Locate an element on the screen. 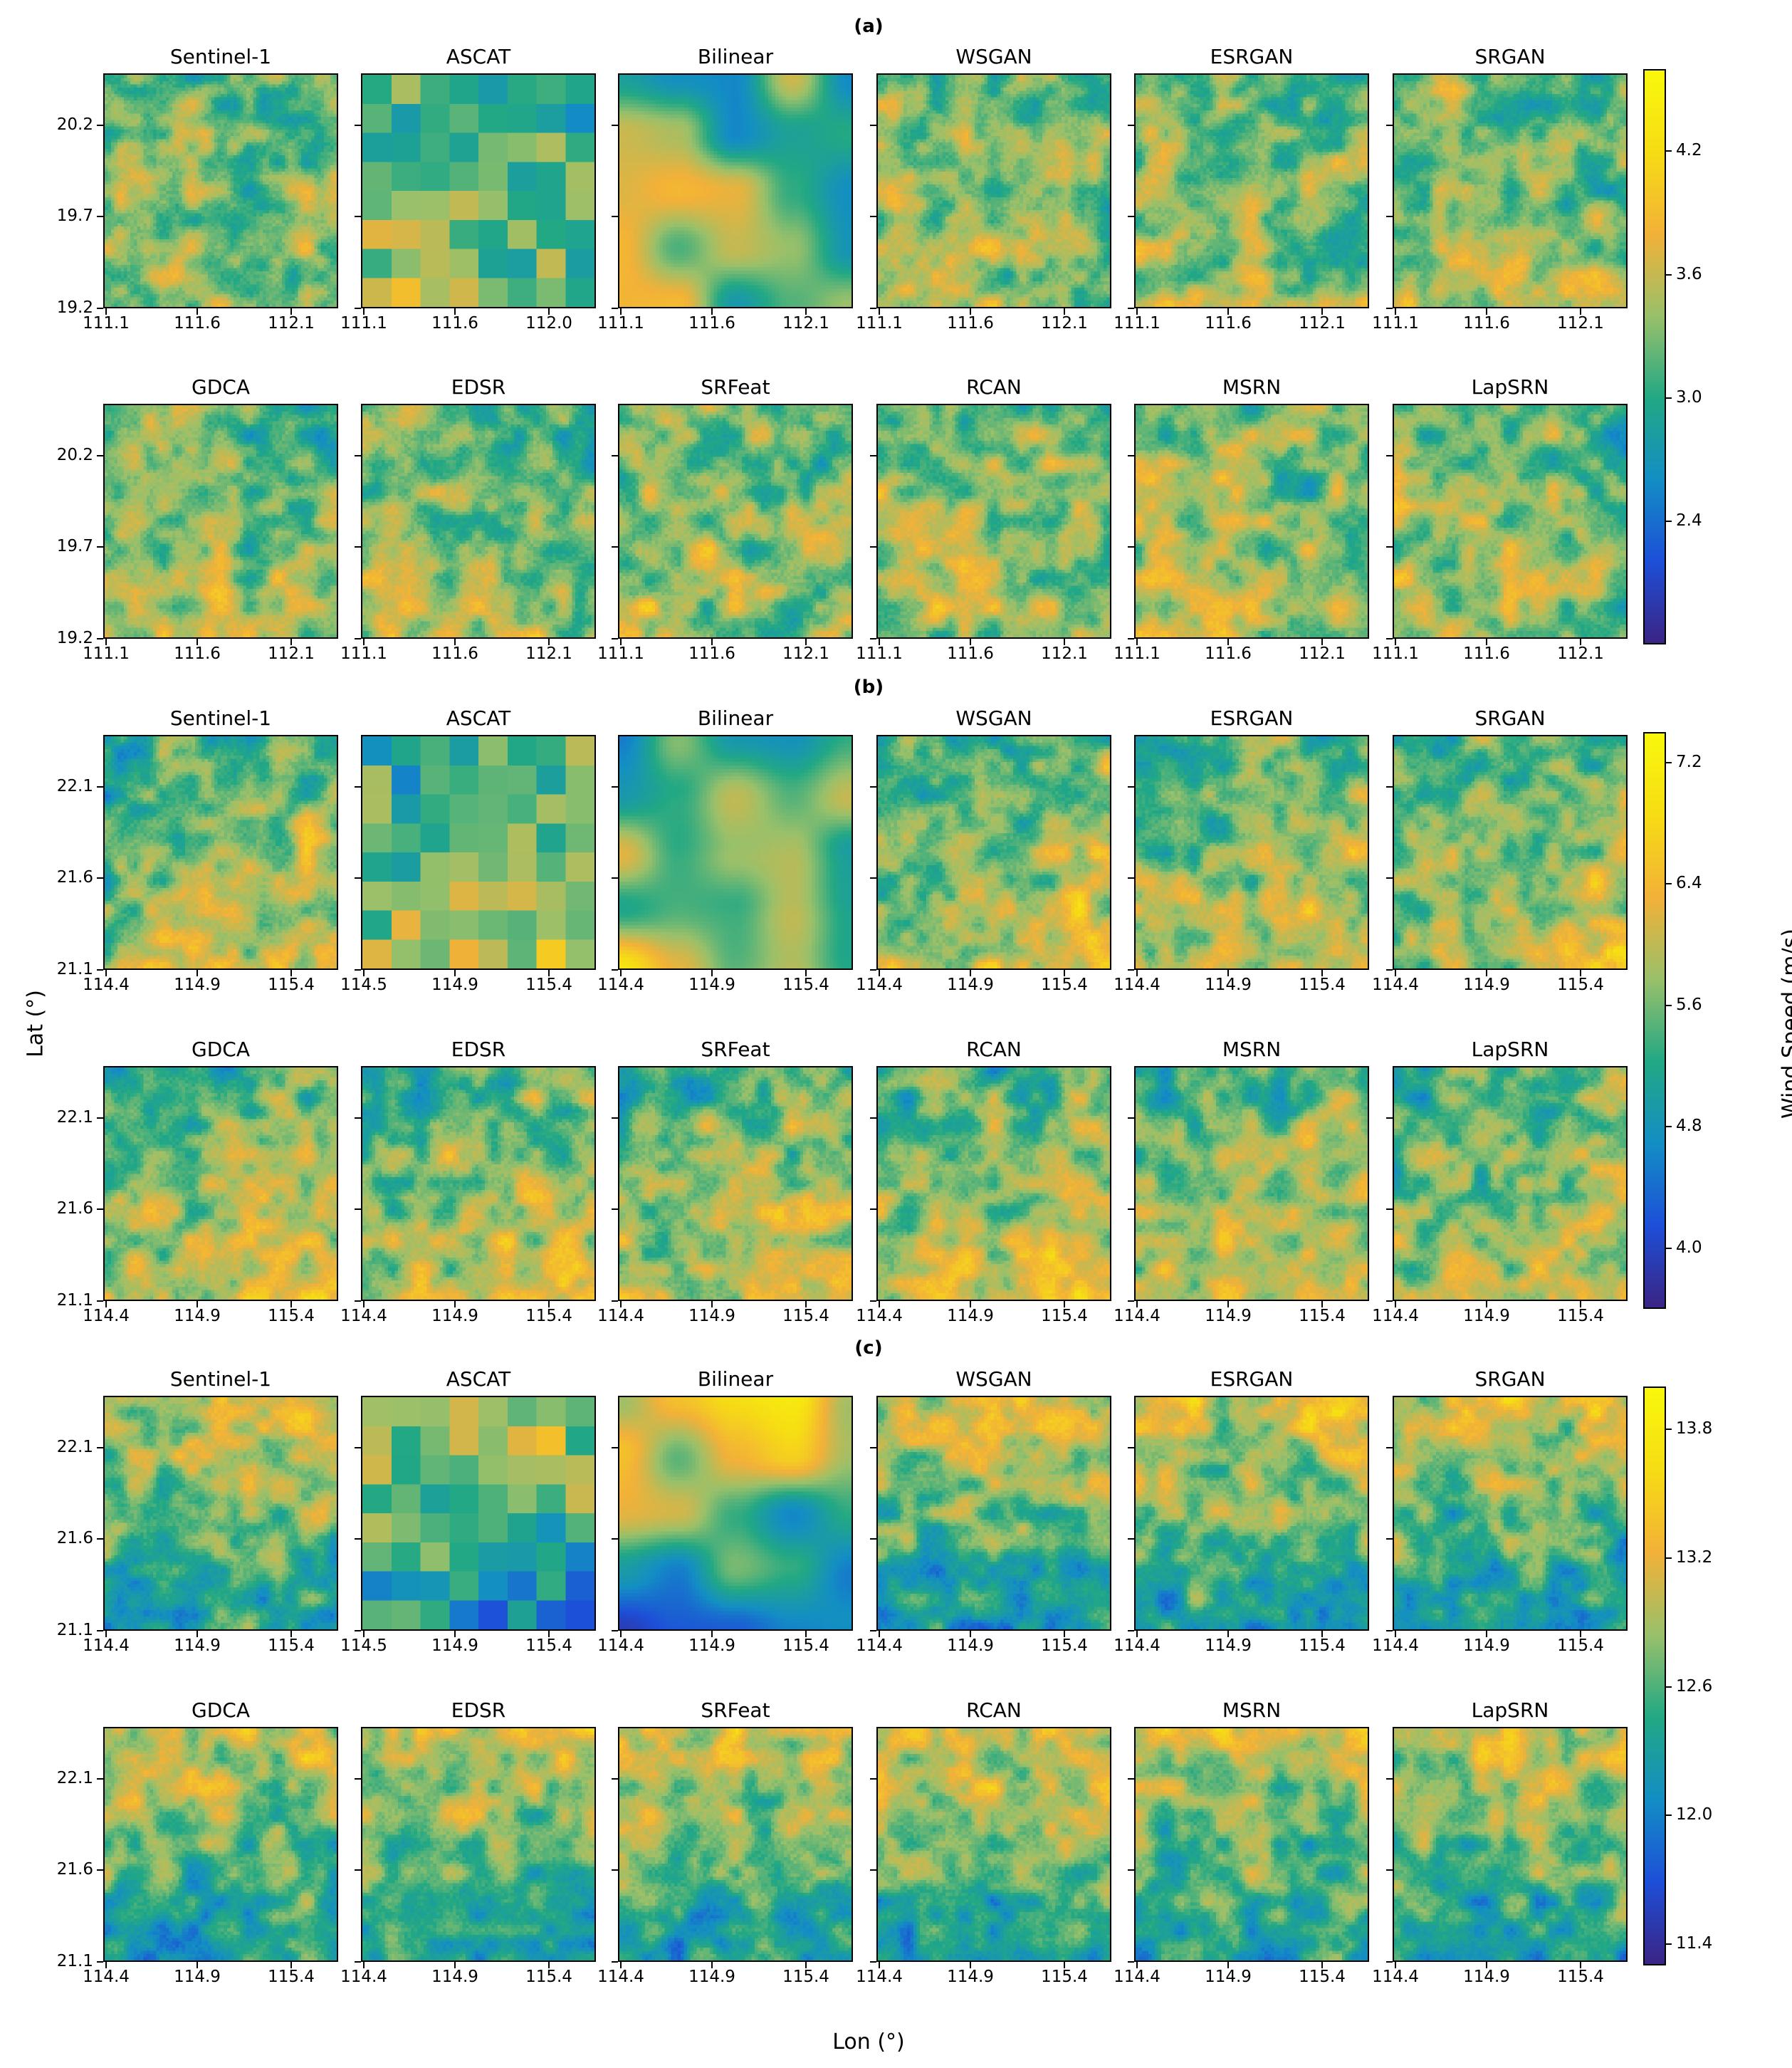 Image resolution: width=1792 pixels, height=2068 pixels. x-axis-label: Lon (°) is located at coordinates (868, 2042).